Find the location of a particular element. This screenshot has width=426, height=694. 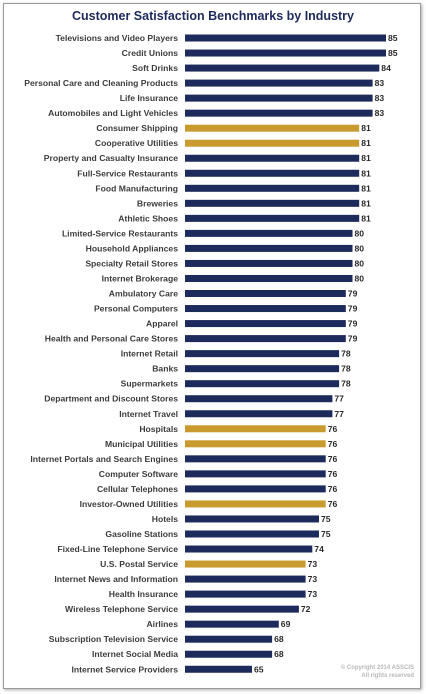

category-label: Internet Service Providers is located at coordinates (124, 669).